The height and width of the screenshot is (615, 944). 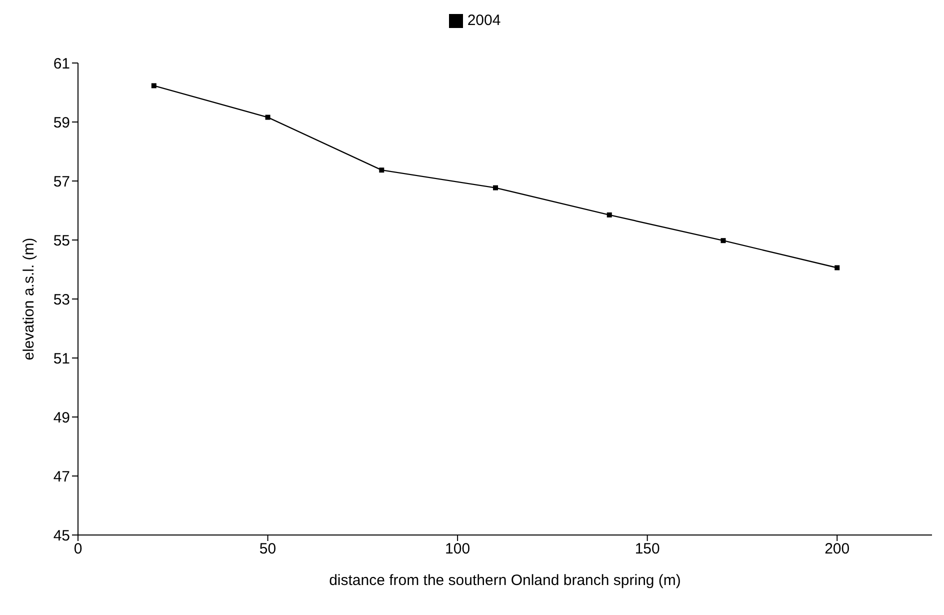 I want to click on y-tick-label: 55, so click(x=61, y=241).